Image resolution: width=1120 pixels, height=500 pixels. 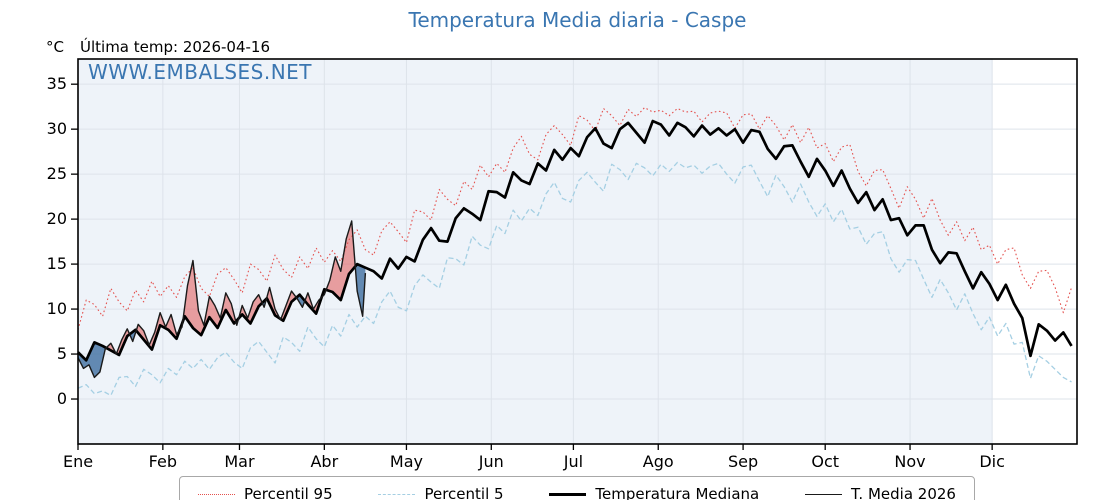 What do you see at coordinates (288, 492) in the screenshot?
I see `legend-label: Percentil 95` at bounding box center [288, 492].